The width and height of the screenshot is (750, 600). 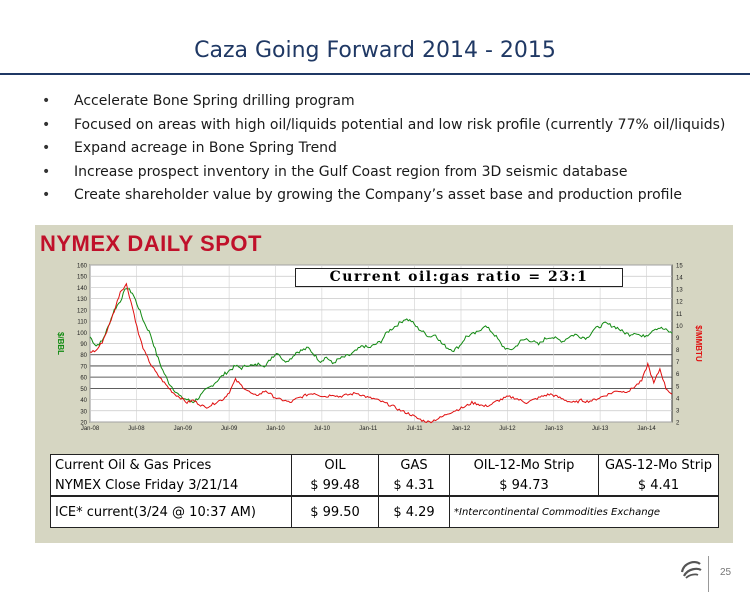 I want to click on y-left-tick-label: 150, so click(x=82, y=278).